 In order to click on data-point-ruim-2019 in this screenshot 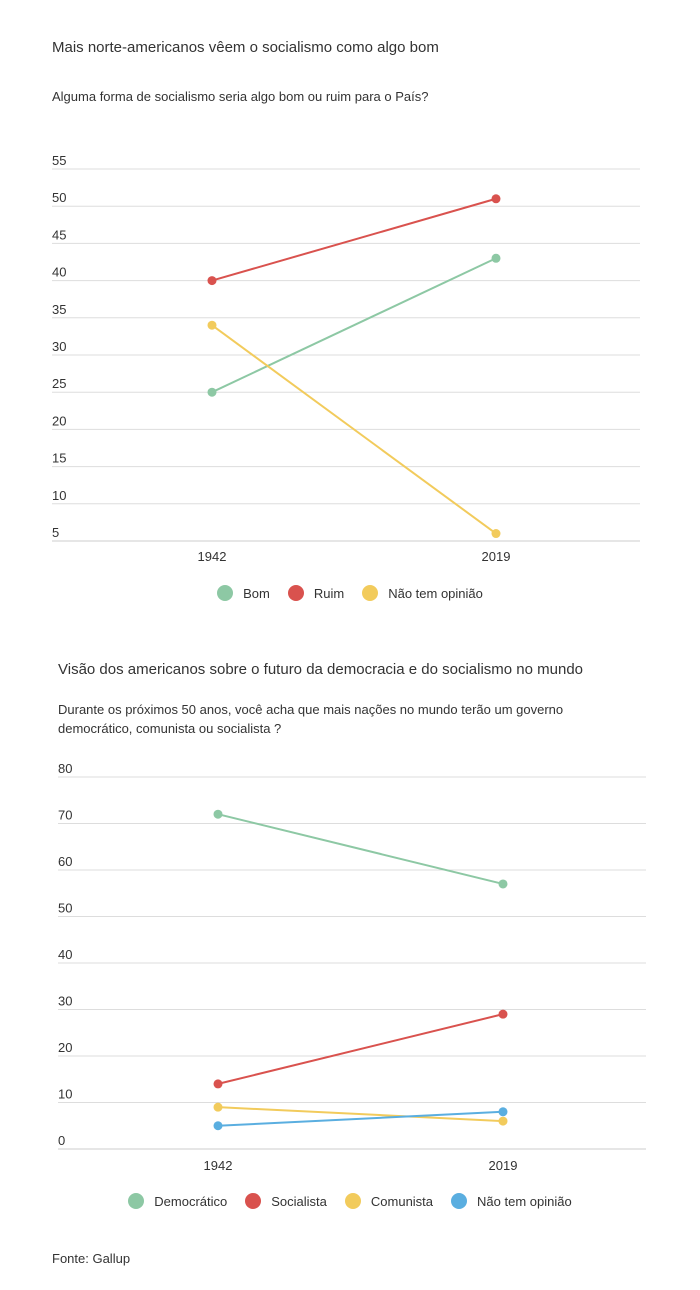, I will do `click(496, 199)`.